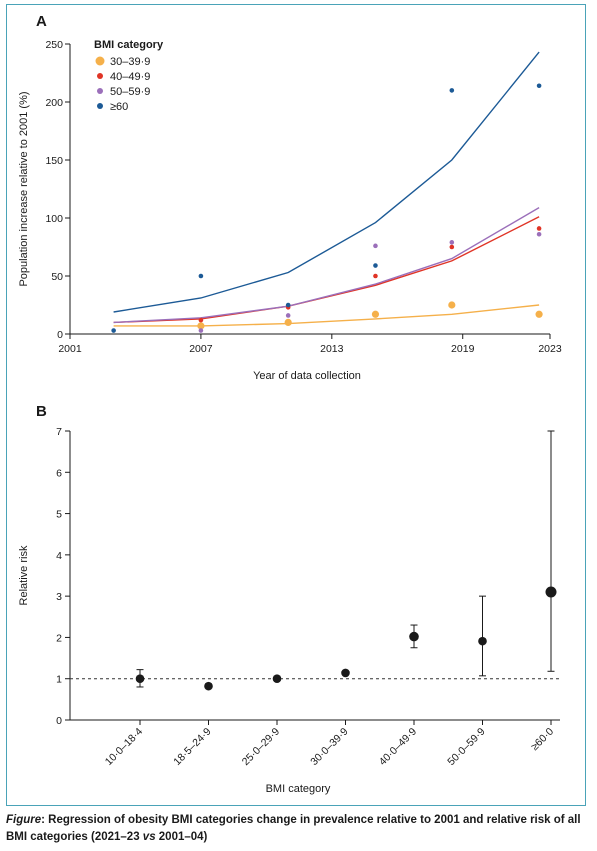 The image size is (597, 851). I want to click on y-tick-label: 6, so click(59, 473).